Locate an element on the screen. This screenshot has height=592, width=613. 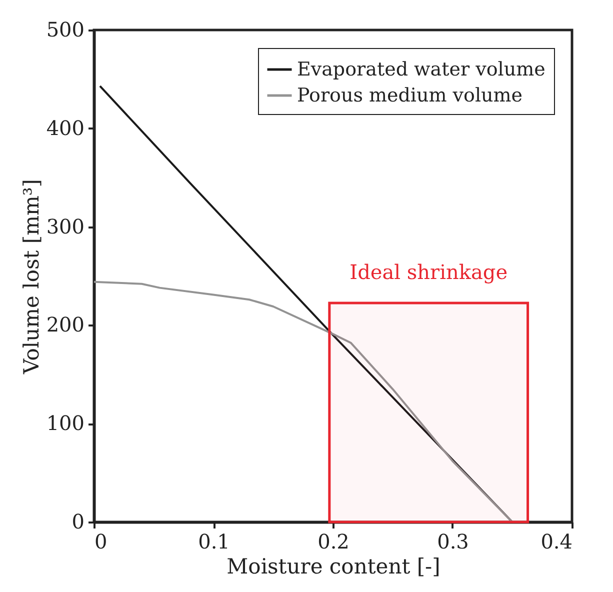
x-tick-label: 0.2 is located at coordinates (334, 542).